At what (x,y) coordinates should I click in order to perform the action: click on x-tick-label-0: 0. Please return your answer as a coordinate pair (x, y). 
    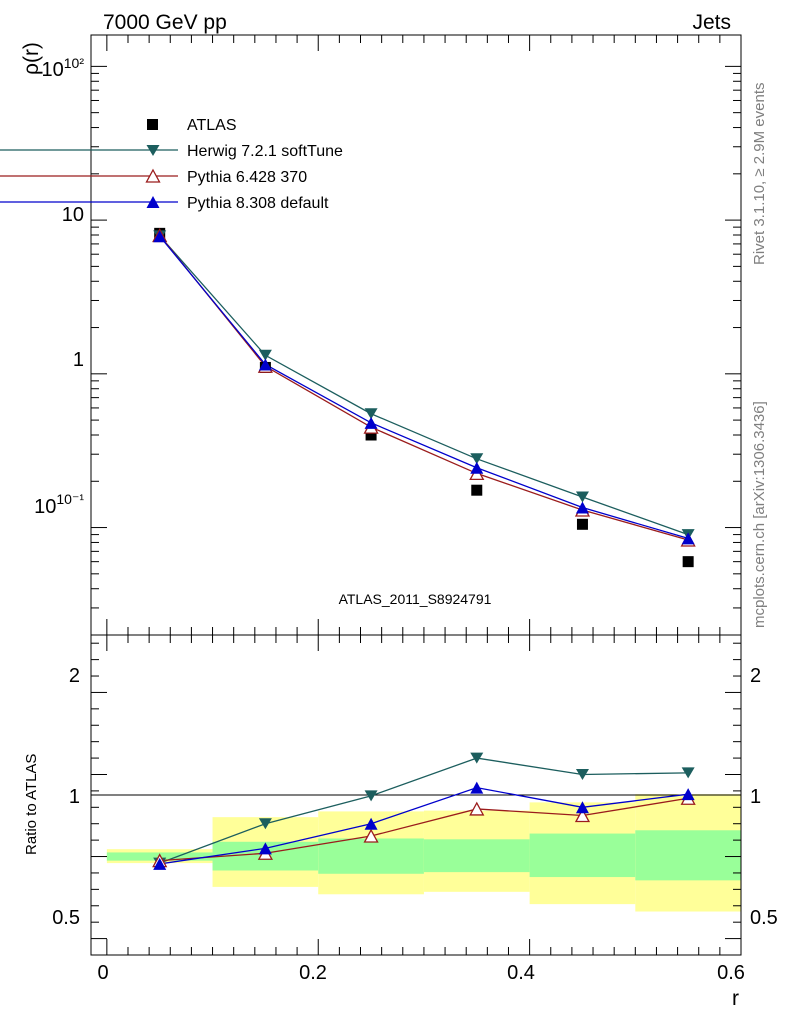
    Looking at the image, I should click on (102, 973).